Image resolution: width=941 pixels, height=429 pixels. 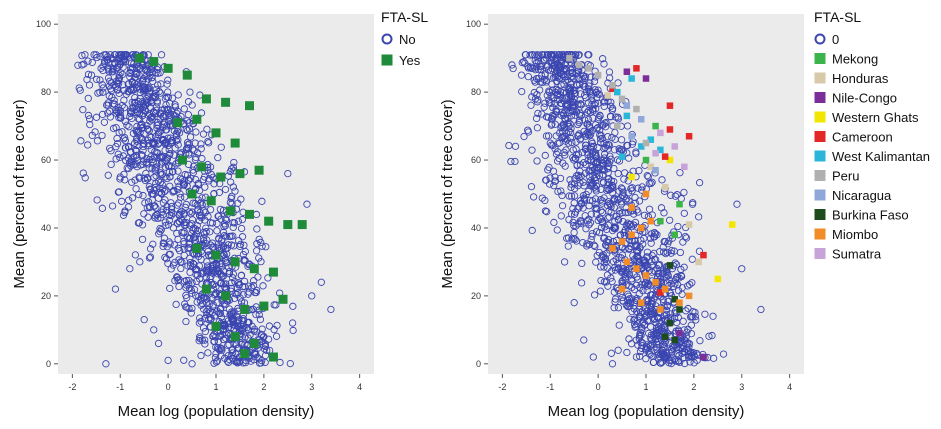 I want to click on legend-swatch-honduras, so click(x=820, y=78).